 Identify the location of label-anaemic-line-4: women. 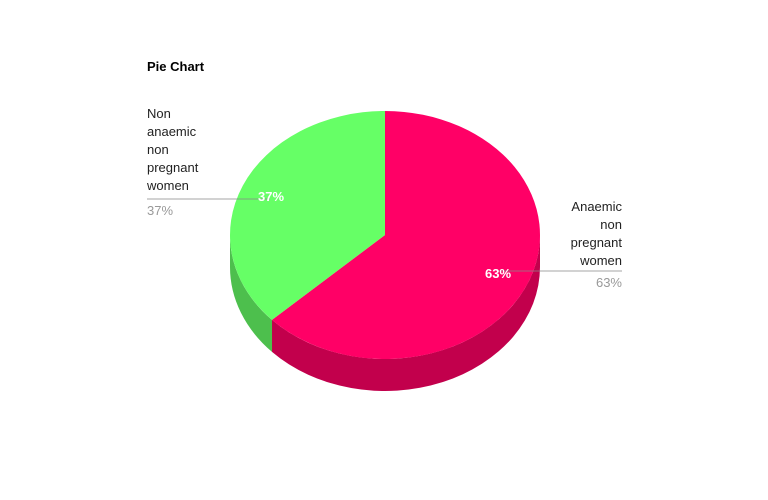
(600, 260).